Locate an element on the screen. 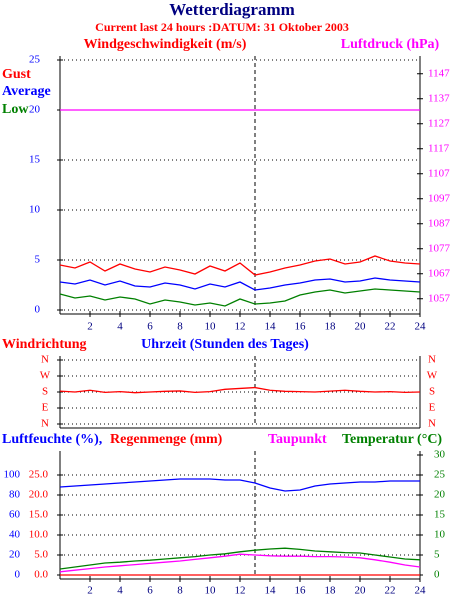  y2-tick-label: 5 is located at coordinates (437, 555).